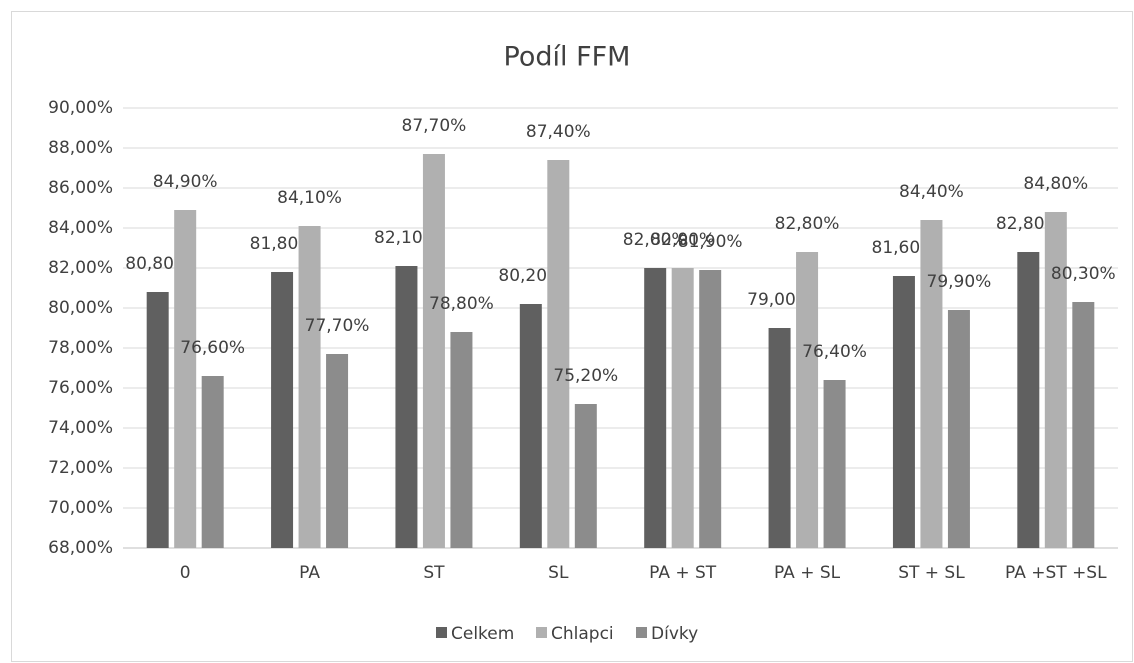 The height and width of the screenshot is (663, 1134). Describe the element at coordinates (80, 228) in the screenshot. I see `y-tick-label: 84,00%` at that location.